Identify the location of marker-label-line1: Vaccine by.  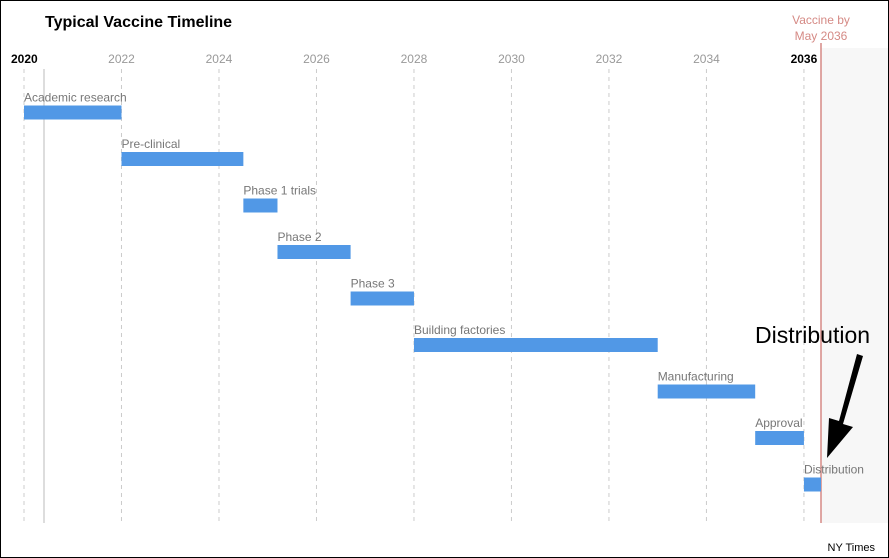
(821, 20).